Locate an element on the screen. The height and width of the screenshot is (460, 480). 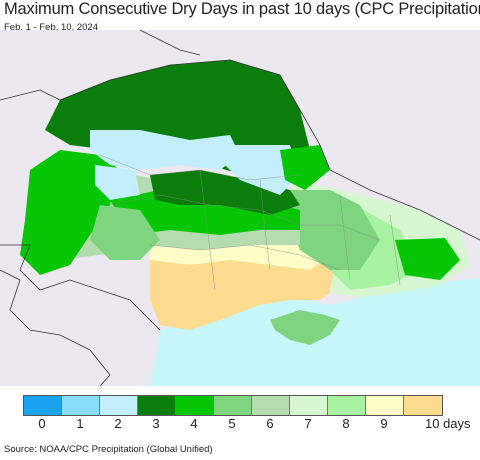
legend-tick: 2 is located at coordinates (118, 423).